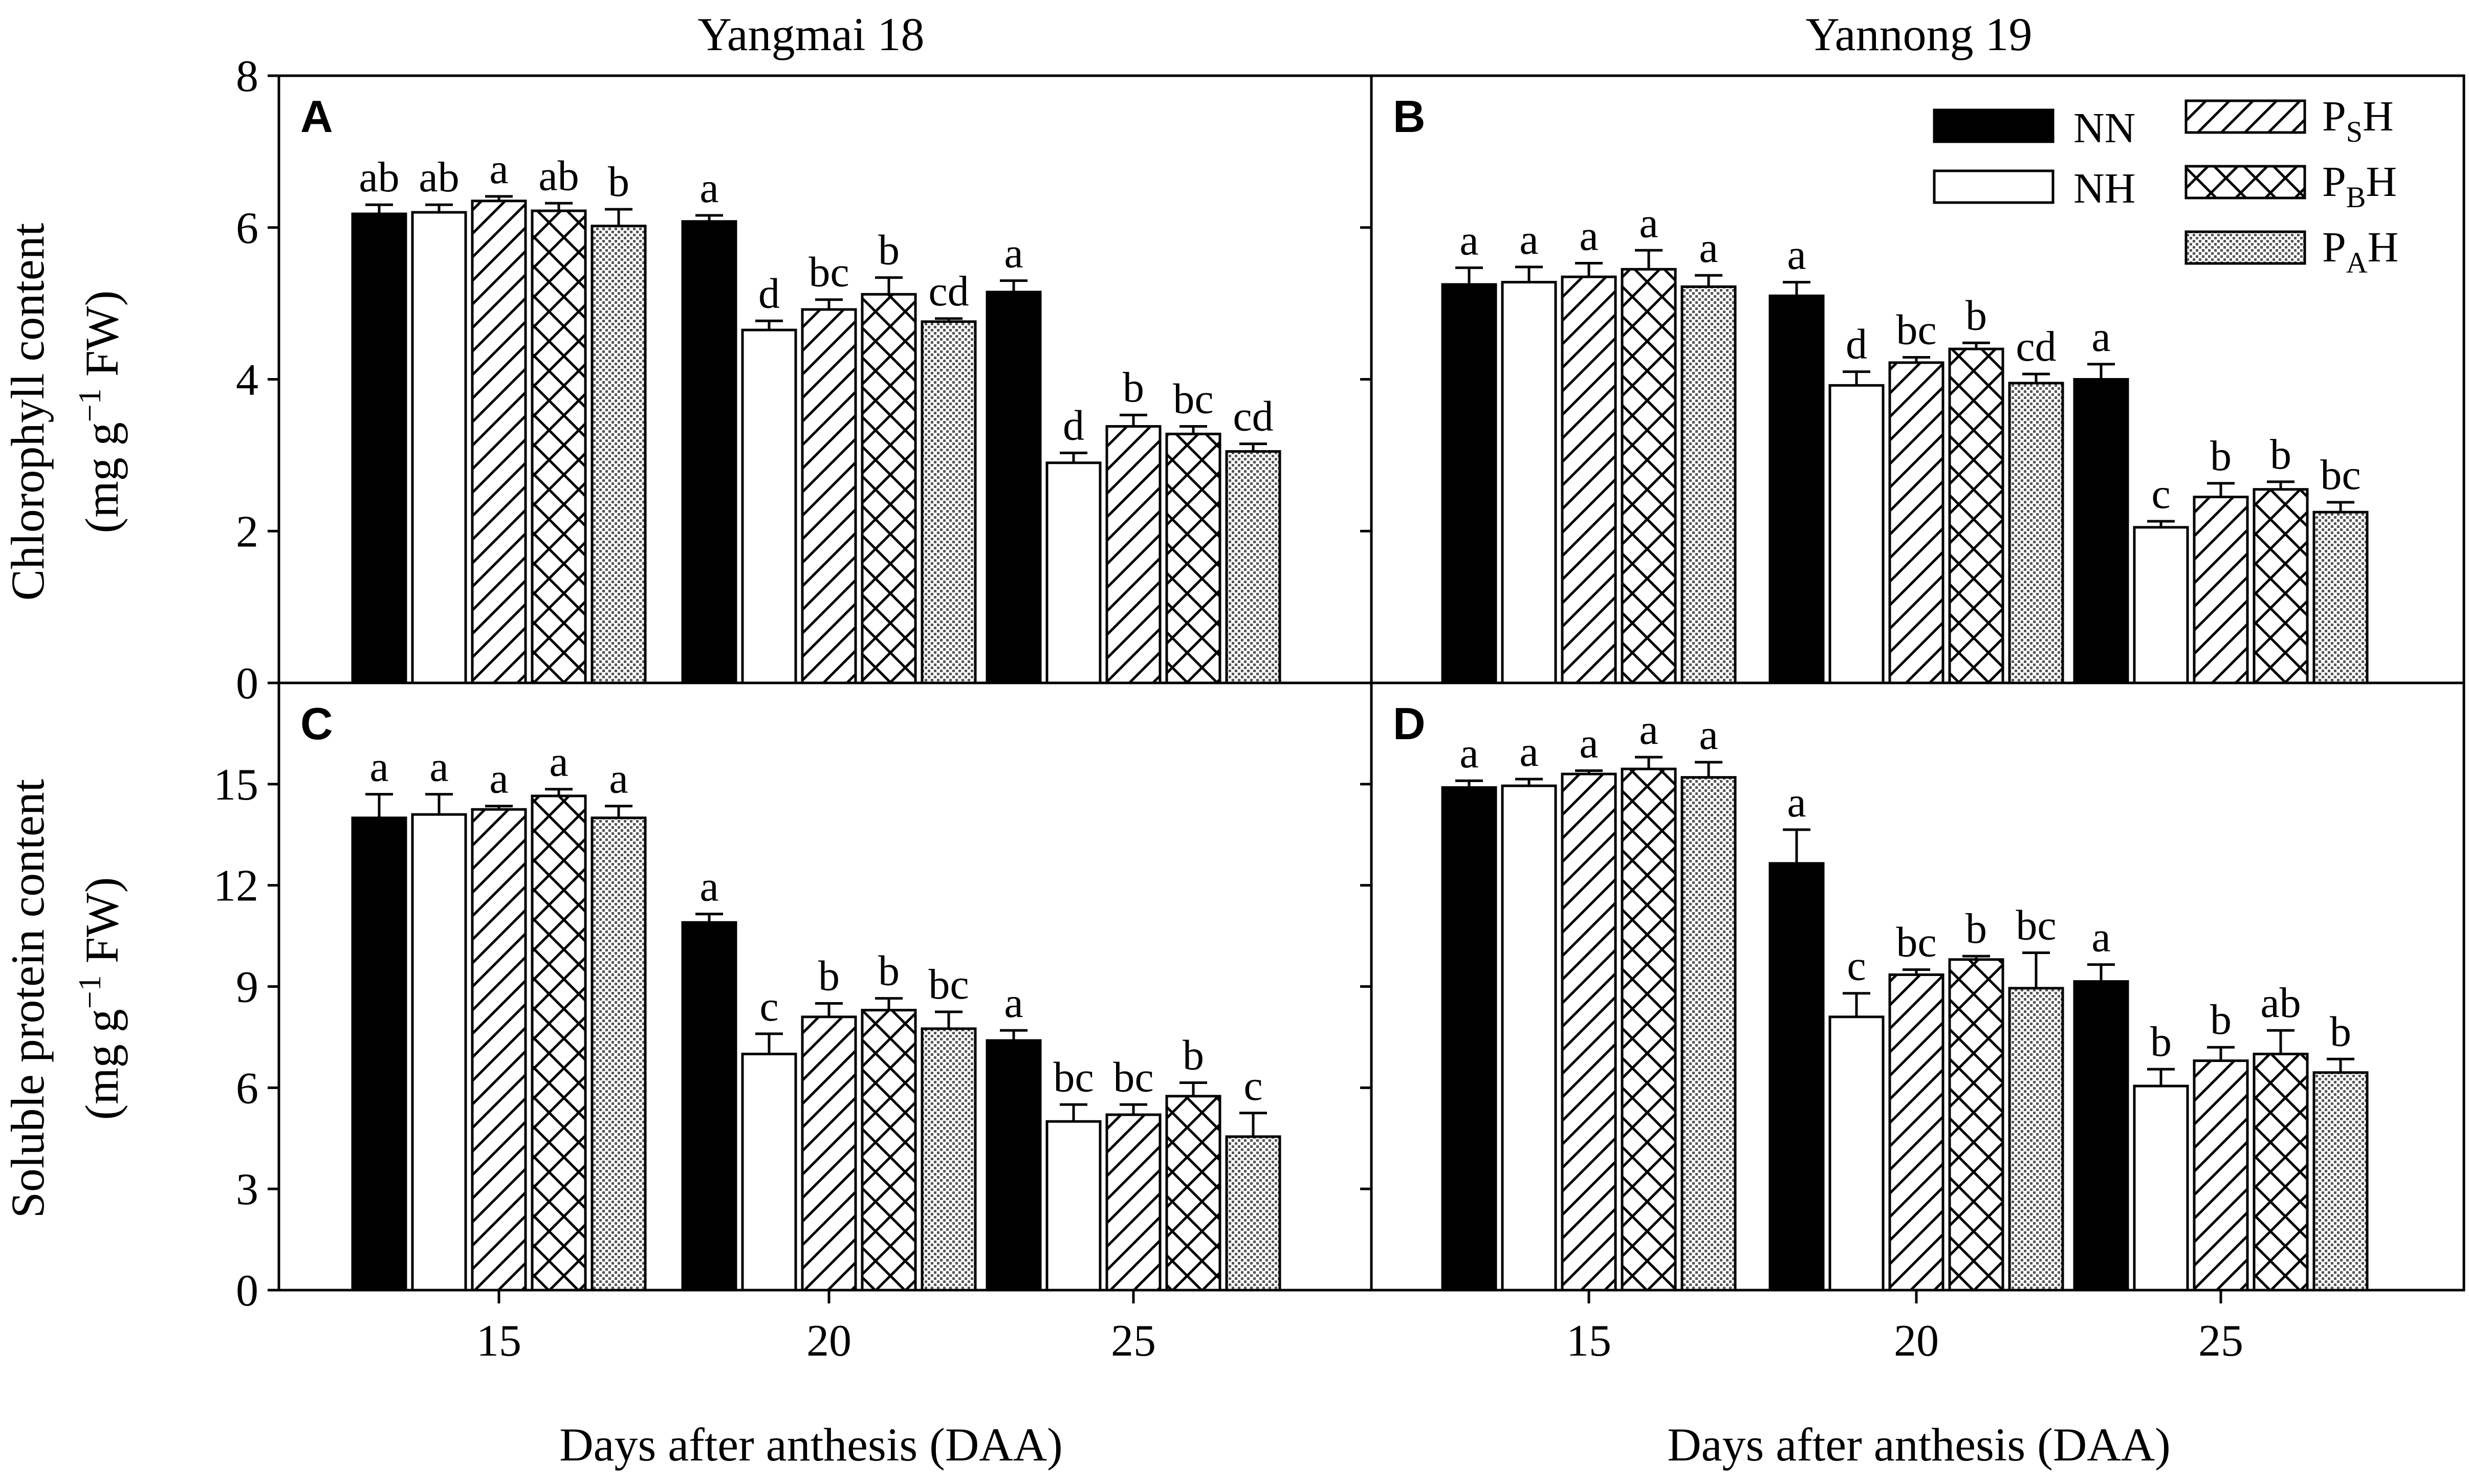 The width and height of the screenshot is (2469, 1484). What do you see at coordinates (1919, 1445) in the screenshot?
I see `x-title-right: Days after anthesis (DAA)` at bounding box center [1919, 1445].